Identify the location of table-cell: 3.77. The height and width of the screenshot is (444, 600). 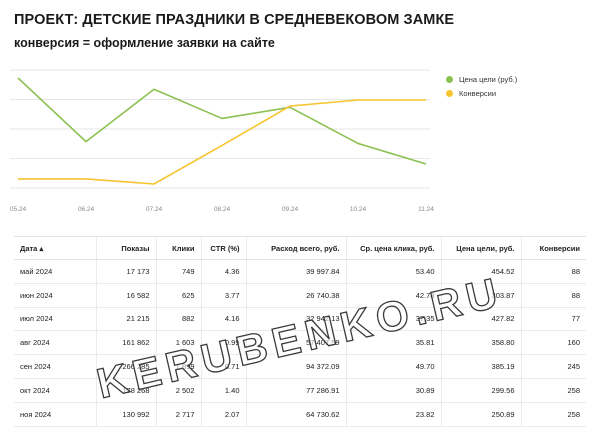
(223, 295).